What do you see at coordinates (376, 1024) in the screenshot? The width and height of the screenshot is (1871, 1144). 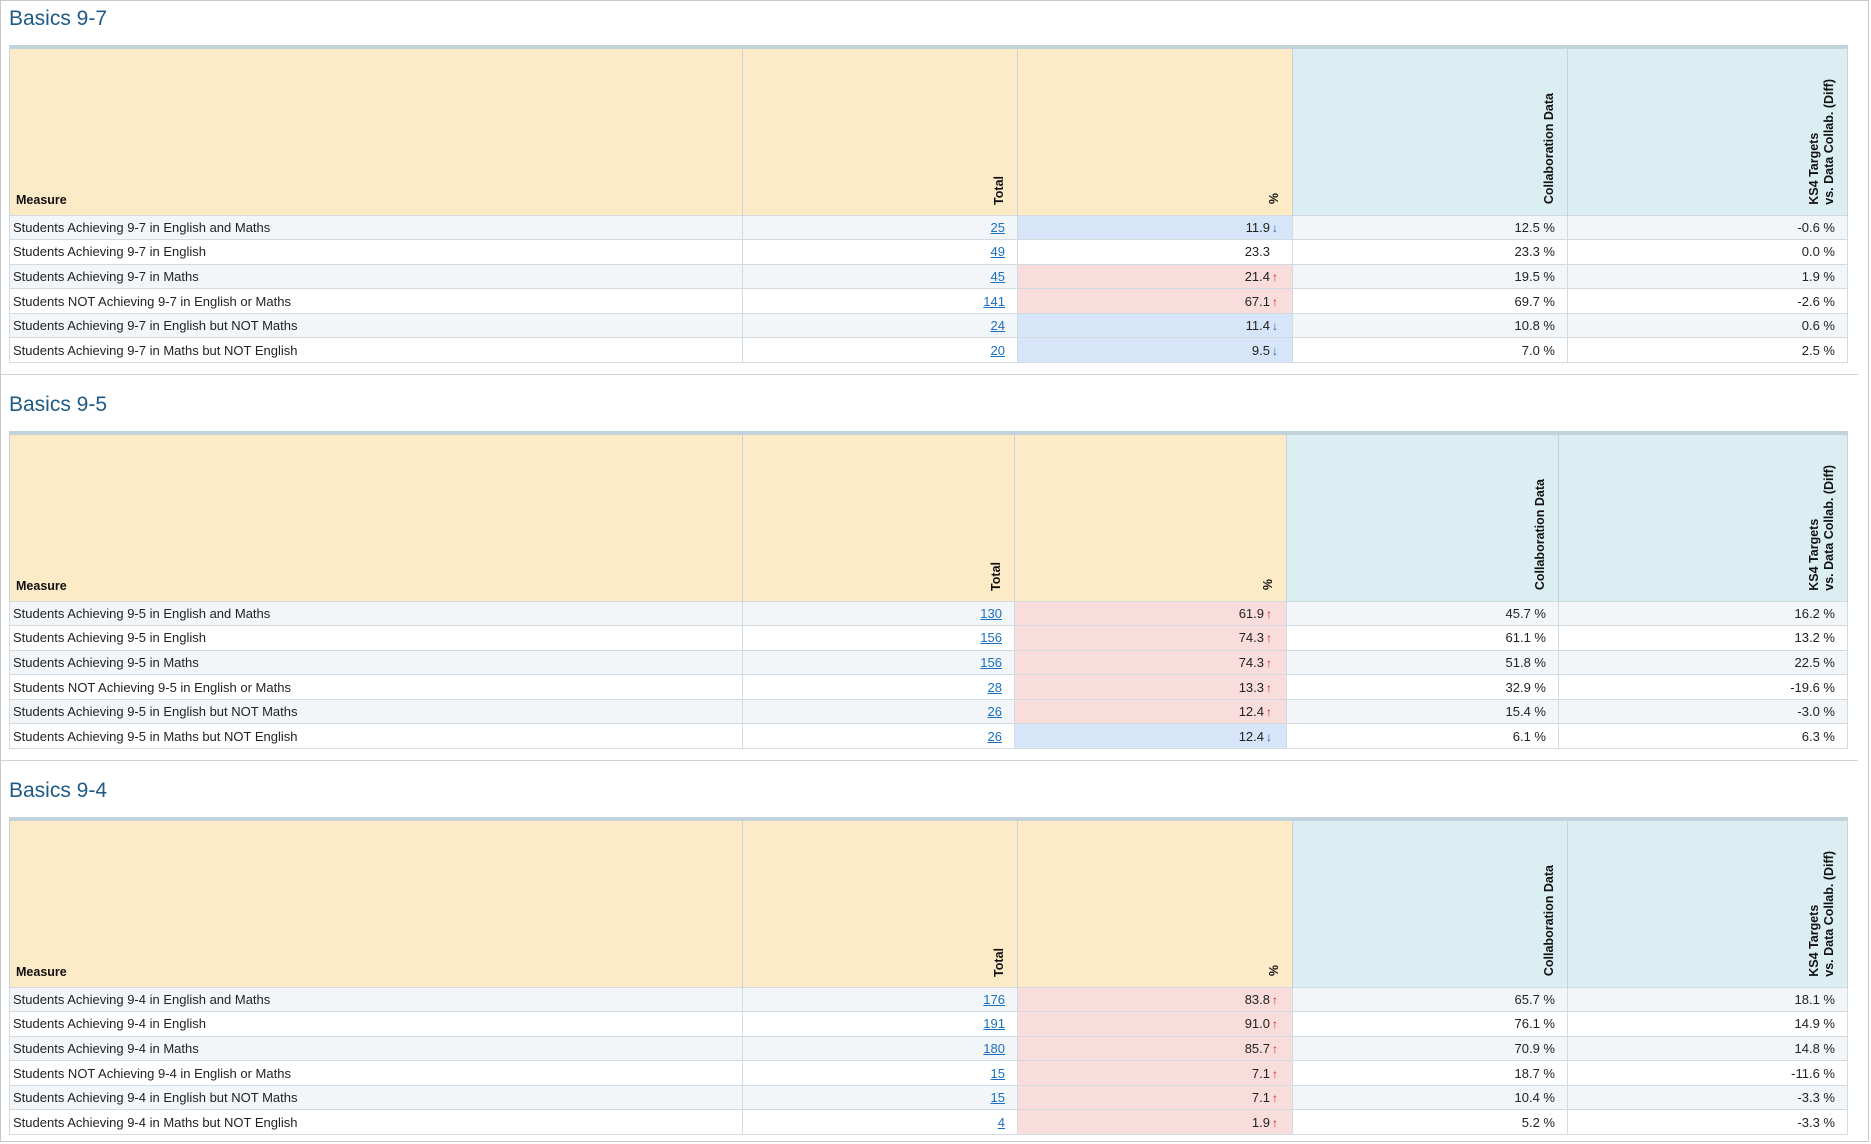 I see `measure-cell: Students Achieving 9-4 in English` at bounding box center [376, 1024].